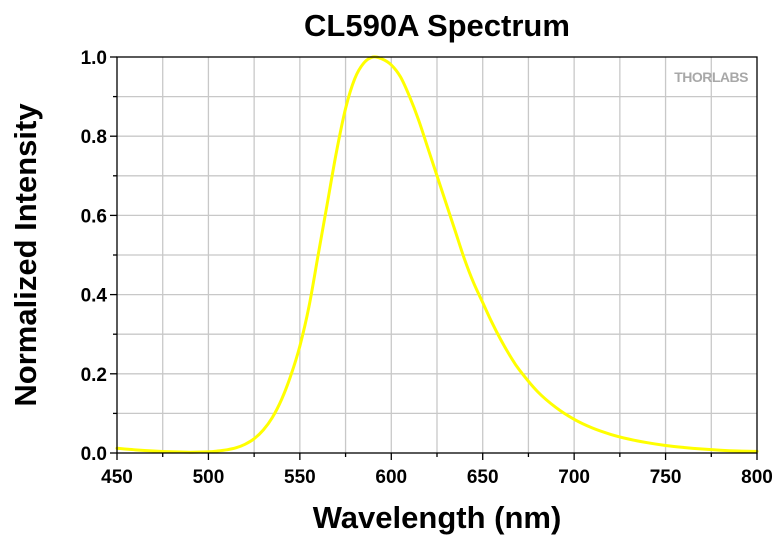 The image size is (780, 537). I want to click on logo-text: THORLABS, so click(711, 77).